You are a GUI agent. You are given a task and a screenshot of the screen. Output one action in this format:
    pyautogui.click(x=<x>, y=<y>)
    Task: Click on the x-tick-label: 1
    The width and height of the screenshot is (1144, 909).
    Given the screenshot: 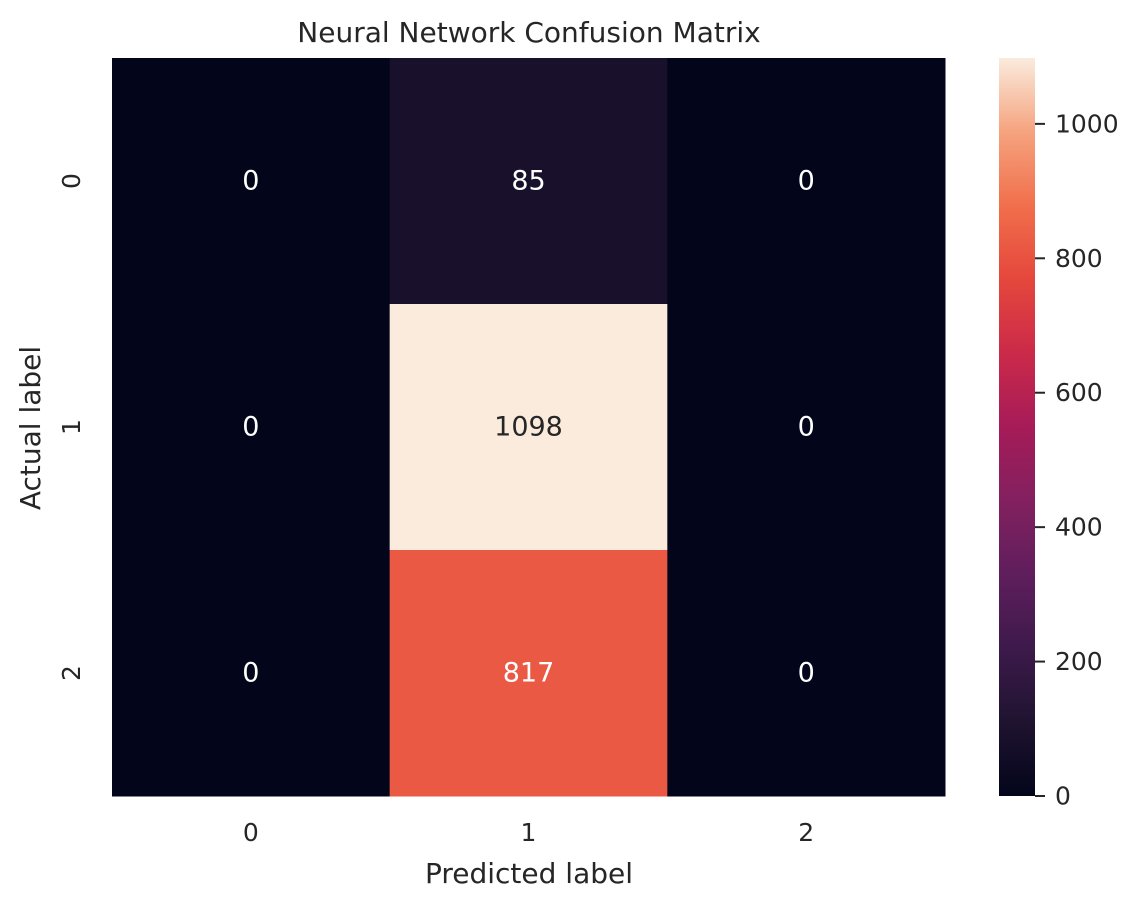 What is the action you would take?
    pyautogui.click(x=529, y=832)
    